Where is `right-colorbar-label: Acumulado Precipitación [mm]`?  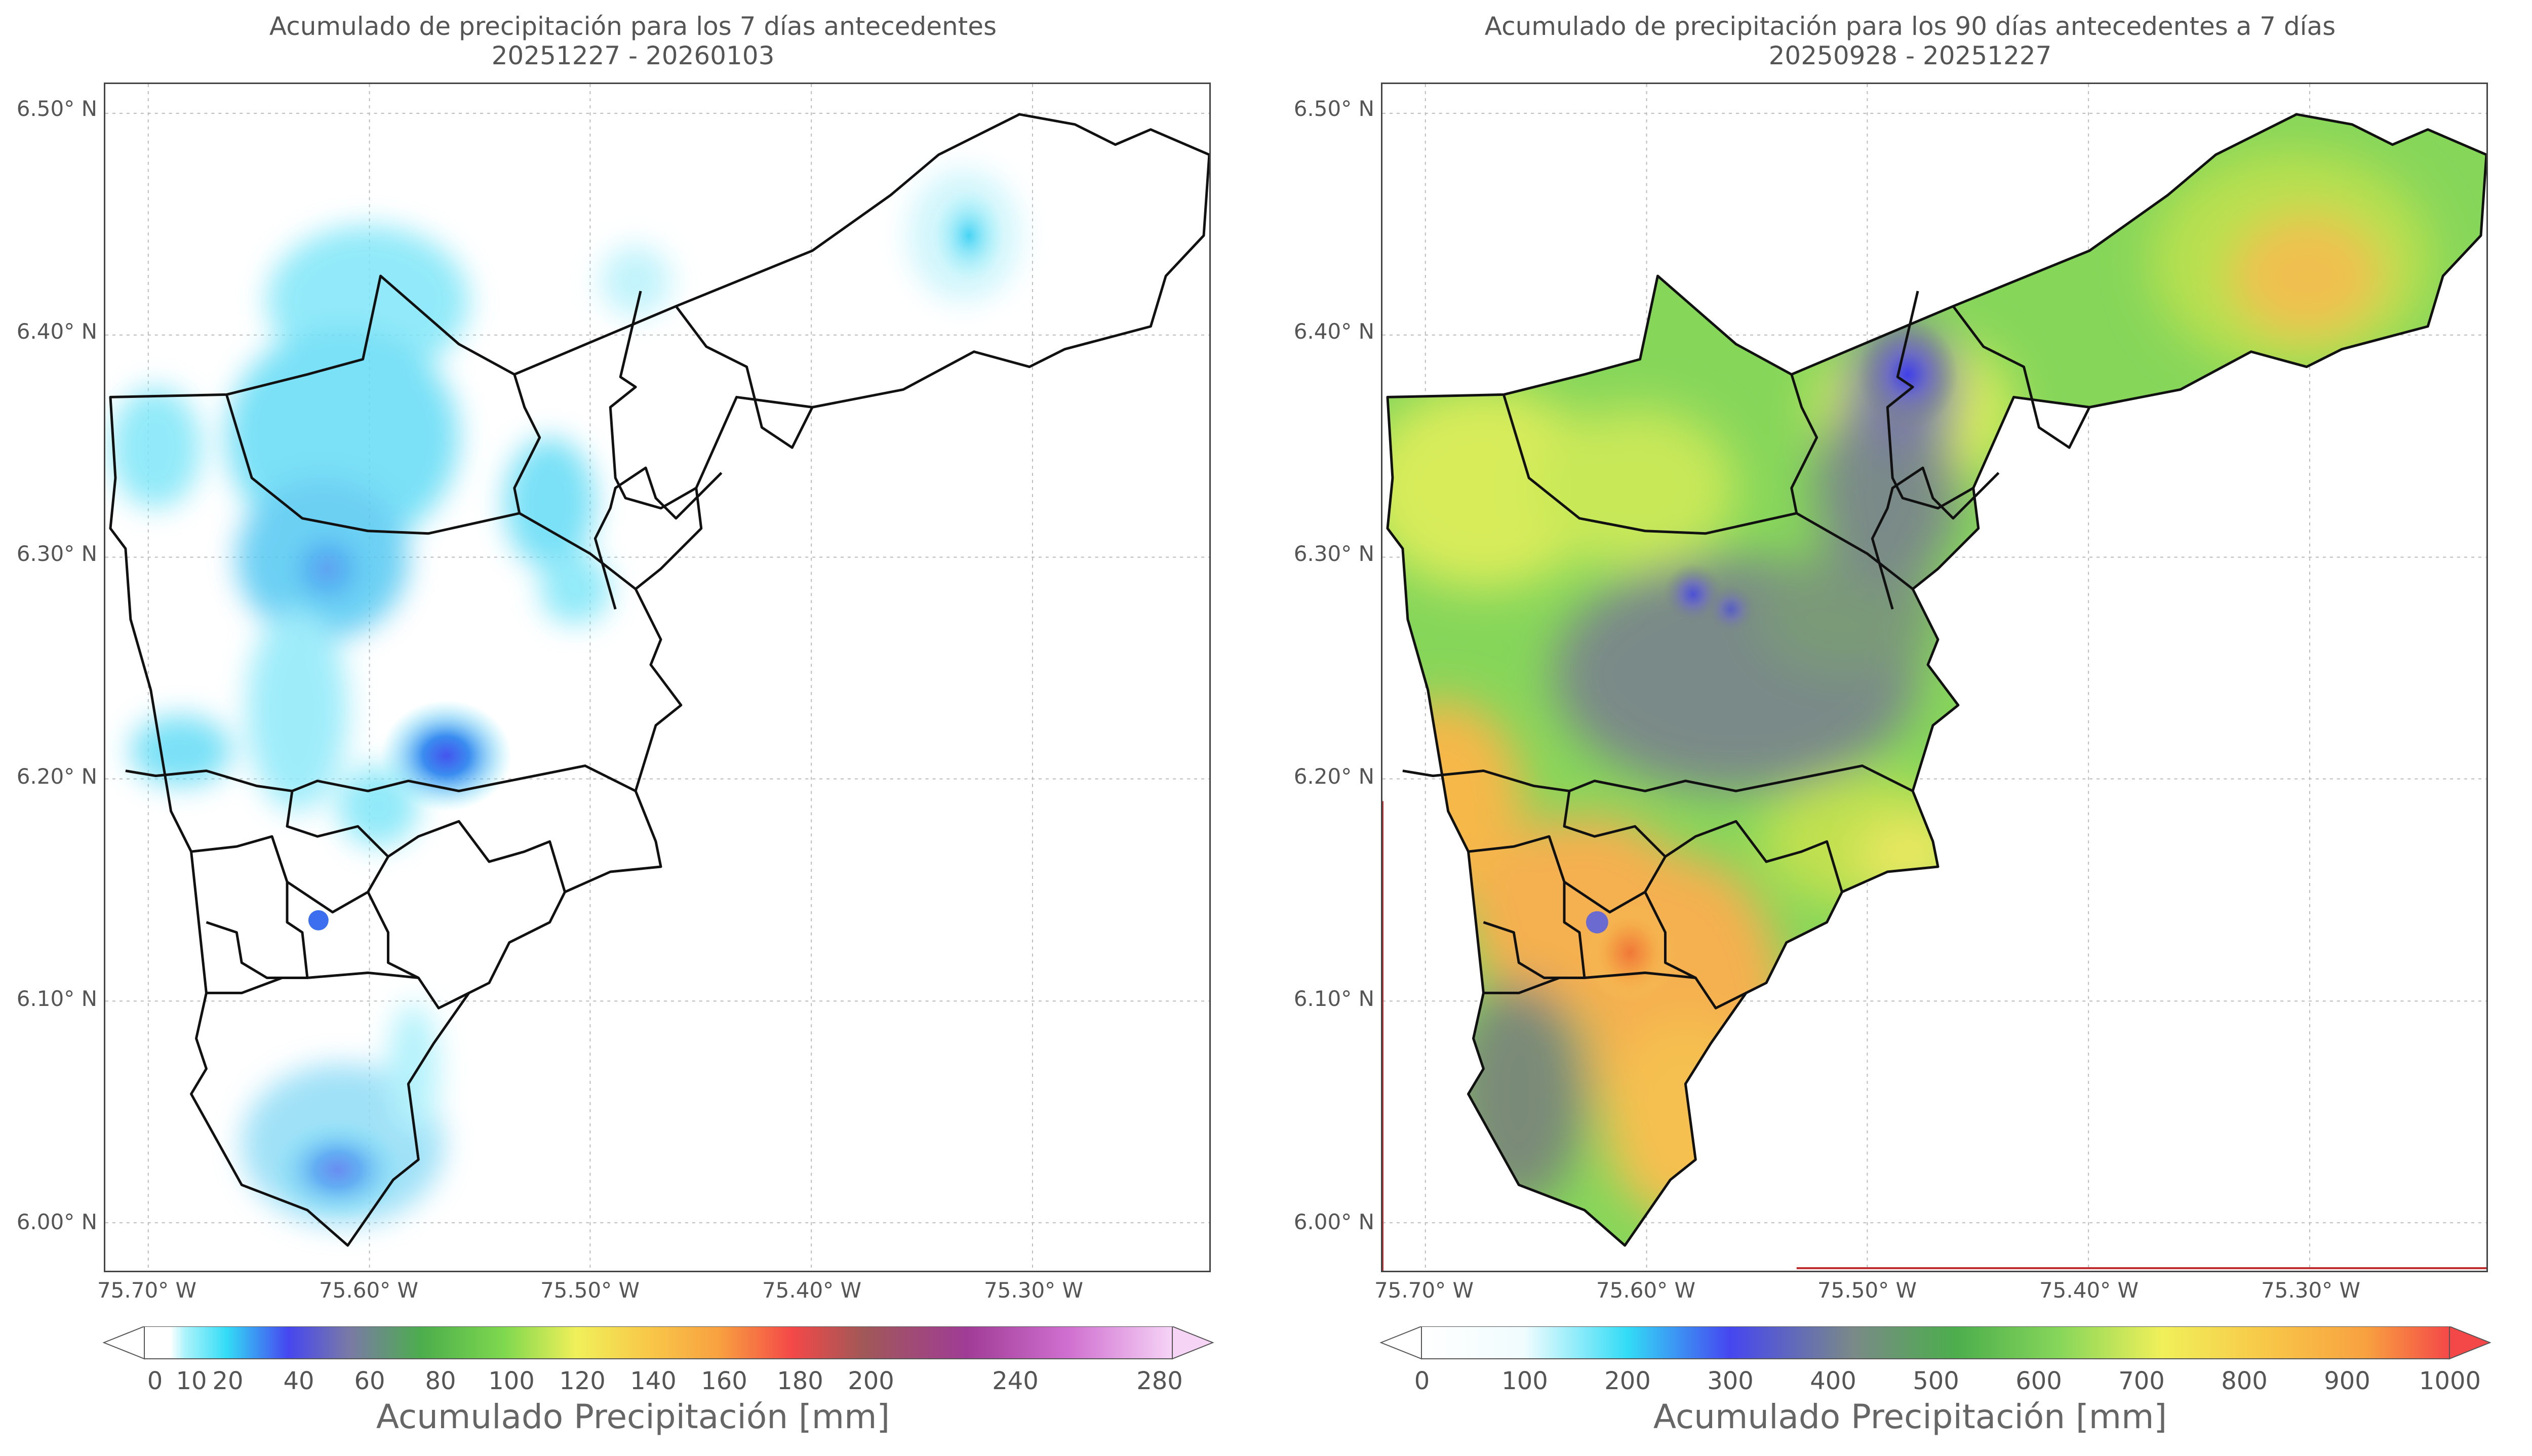
right-colorbar-label: Acumulado Precipitación [mm] is located at coordinates (1910, 1416).